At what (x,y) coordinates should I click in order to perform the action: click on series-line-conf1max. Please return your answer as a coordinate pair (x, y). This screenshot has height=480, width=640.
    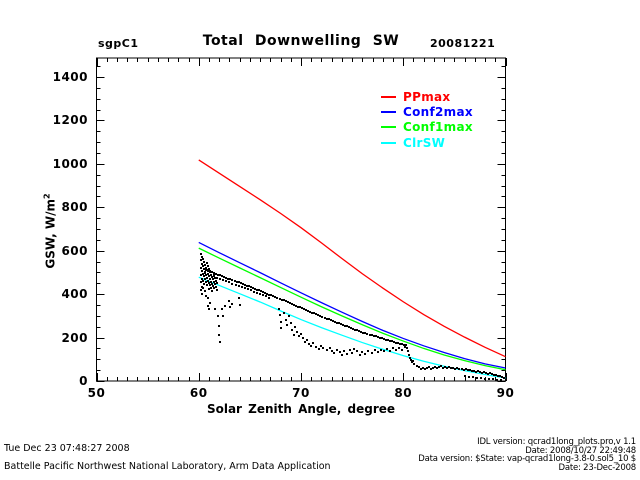
    Looking at the image, I should click on (352, 309).